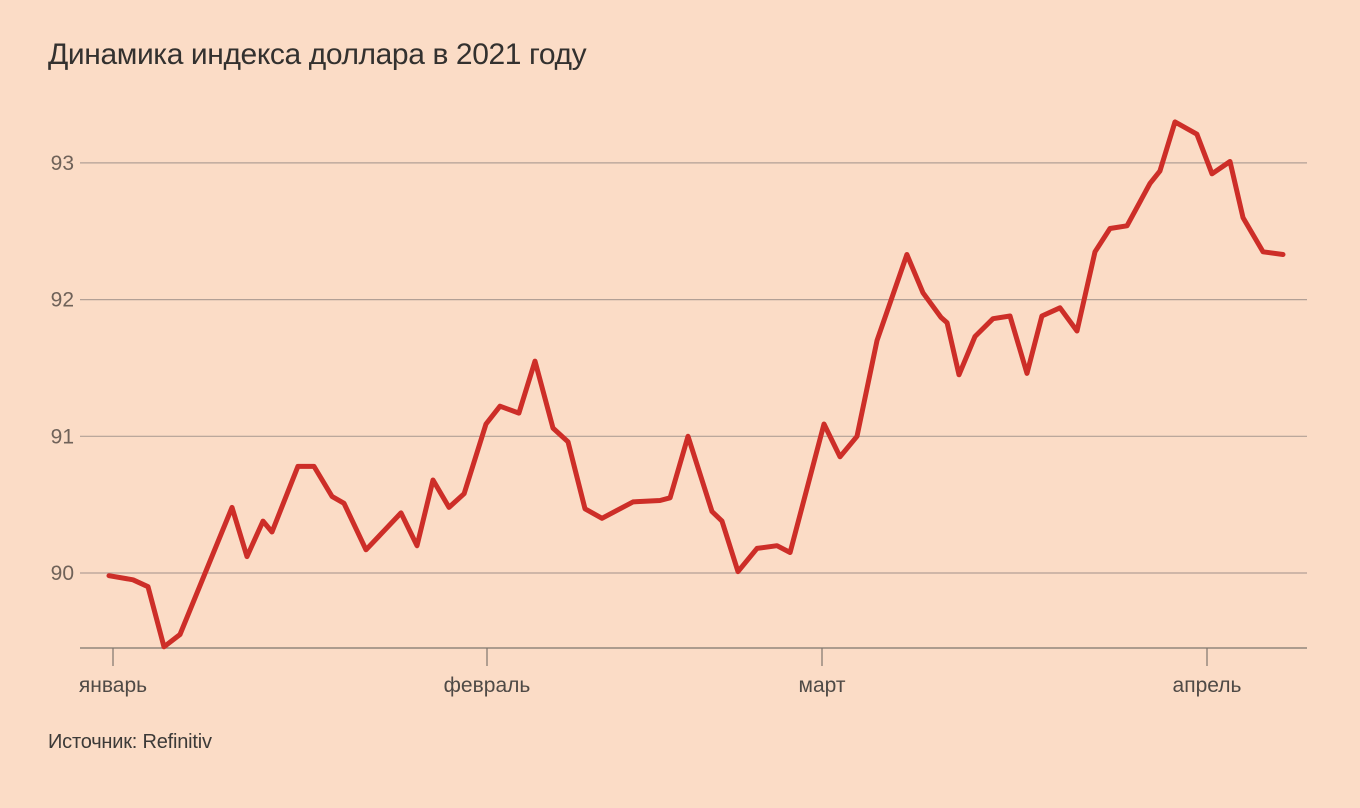 This screenshot has width=1360, height=808. I want to click on y-tick-label-92: 92, so click(62, 300).